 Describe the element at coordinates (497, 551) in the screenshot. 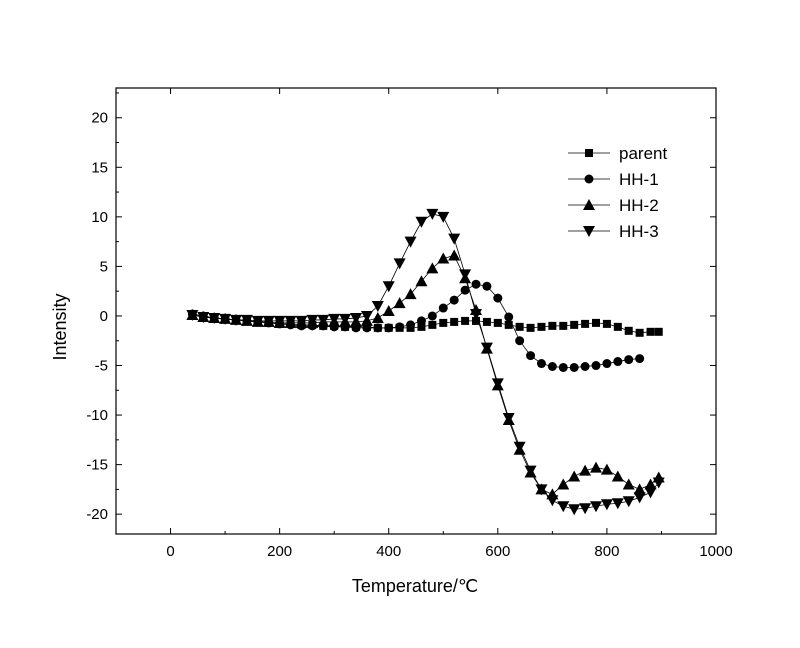

I see `x-tick-label: 600` at that location.